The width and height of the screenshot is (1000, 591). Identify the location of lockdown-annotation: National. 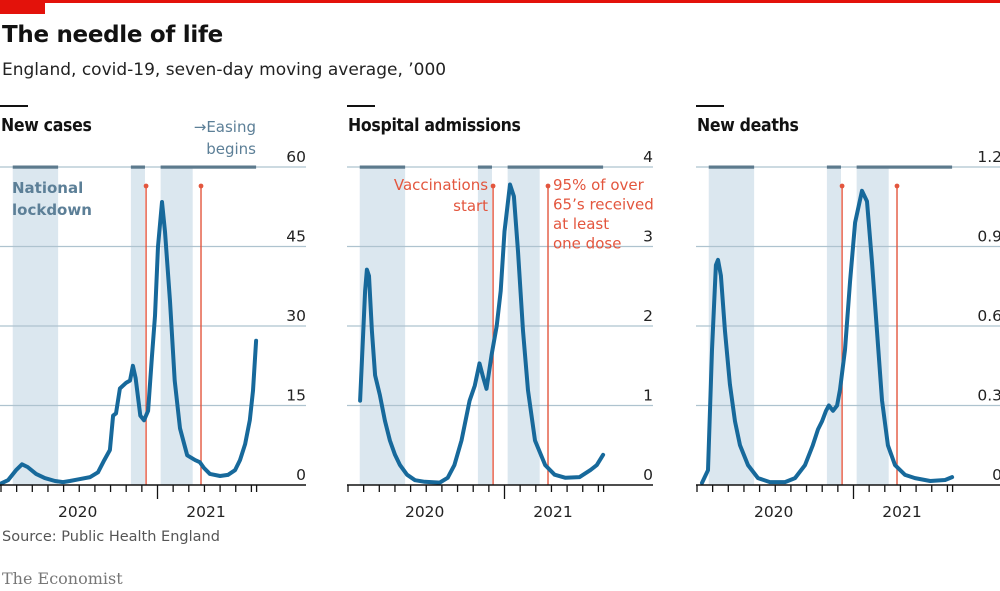
(47, 188).